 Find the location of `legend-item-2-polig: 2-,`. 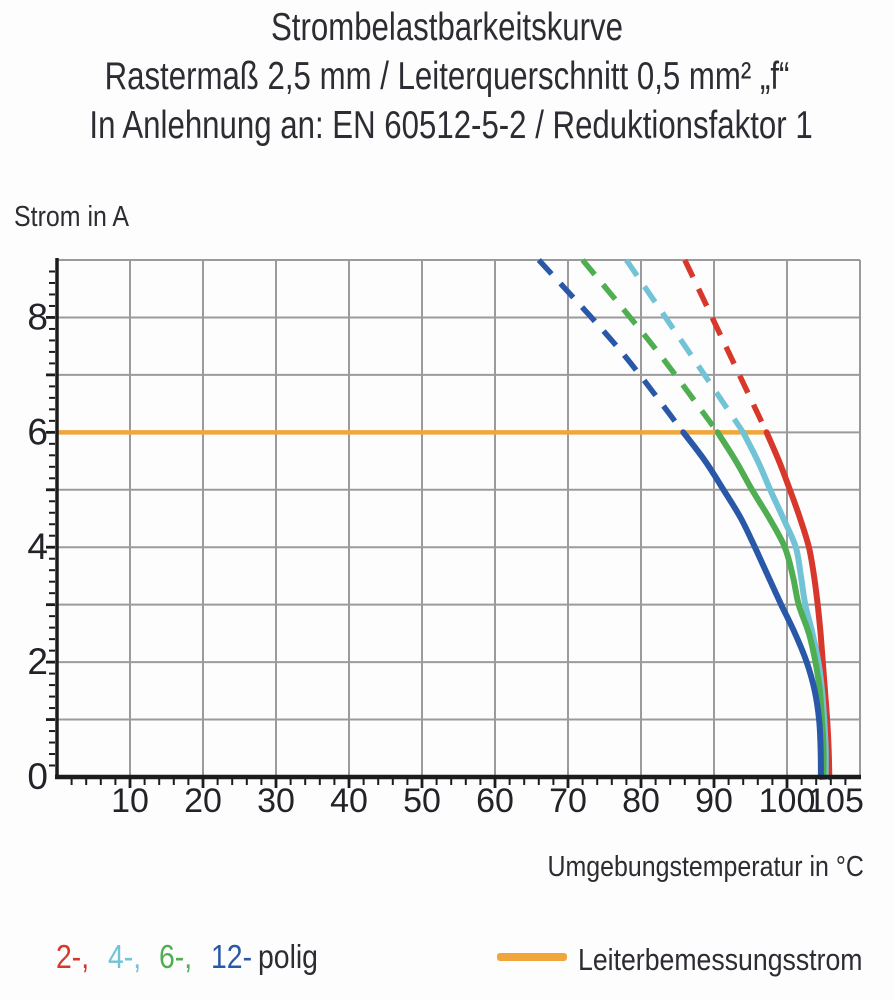

legend-item-2-polig: 2-, is located at coordinates (73, 956).